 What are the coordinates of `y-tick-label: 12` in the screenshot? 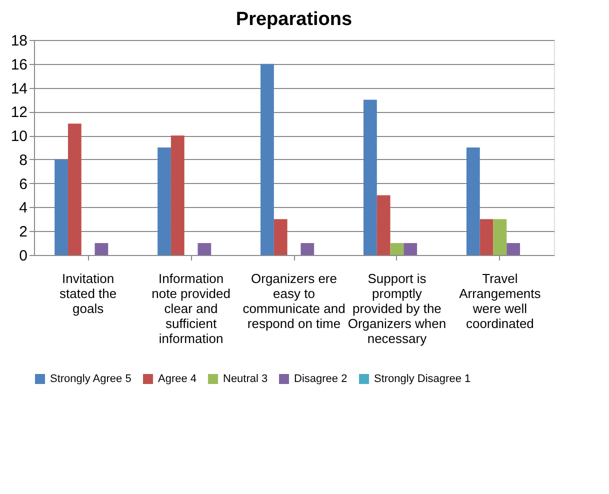 It's located at (19, 113).